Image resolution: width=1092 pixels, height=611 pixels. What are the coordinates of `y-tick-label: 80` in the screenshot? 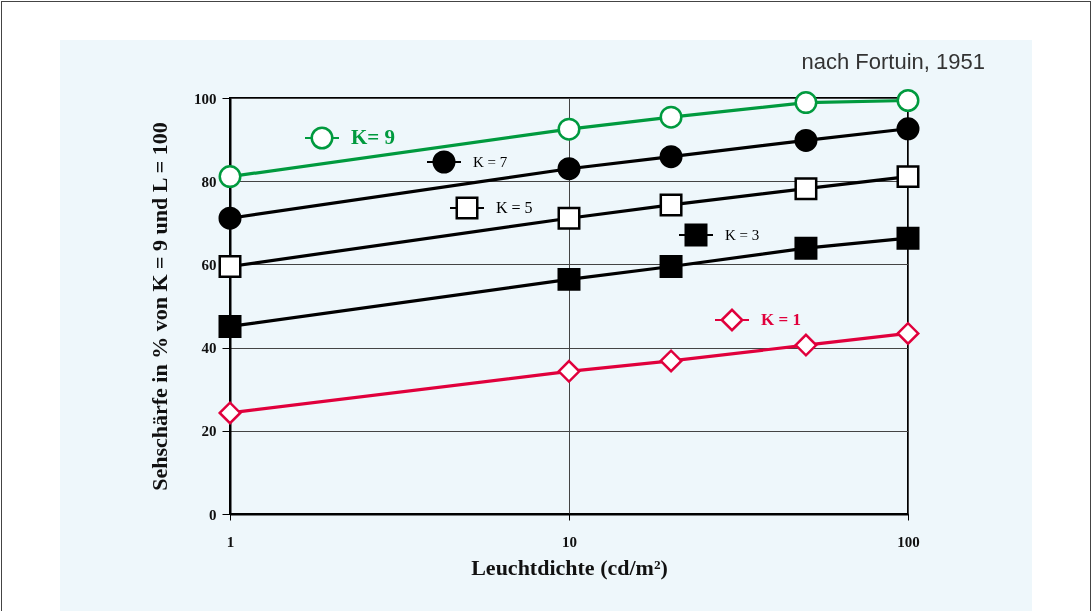 It's located at (209, 181).